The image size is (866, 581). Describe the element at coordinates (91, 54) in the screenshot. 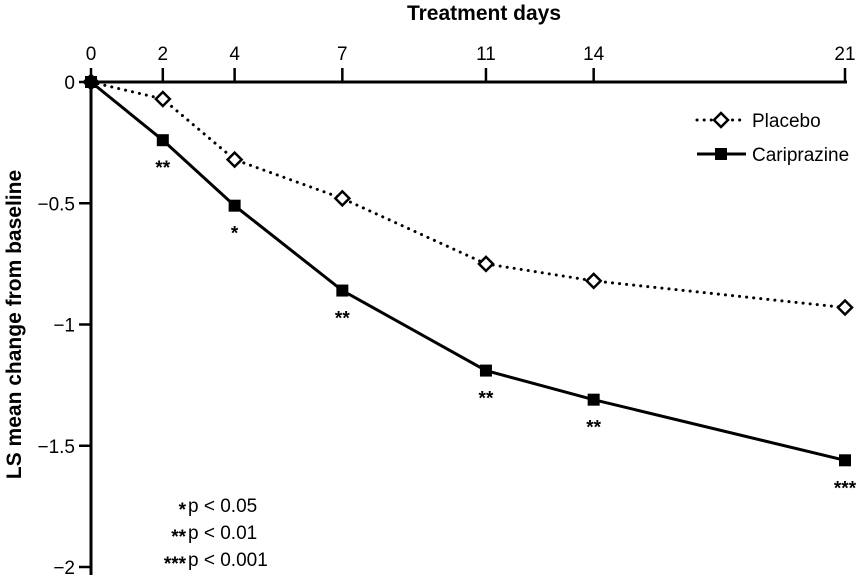

I see `x-tick-label: 0` at that location.